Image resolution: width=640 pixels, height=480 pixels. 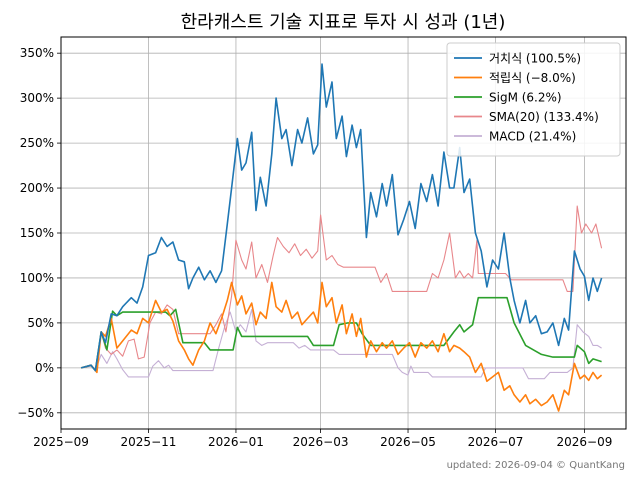 What do you see at coordinates (236, 442) in the screenshot?
I see `x-tick-label: 2026−01` at bounding box center [236, 442].